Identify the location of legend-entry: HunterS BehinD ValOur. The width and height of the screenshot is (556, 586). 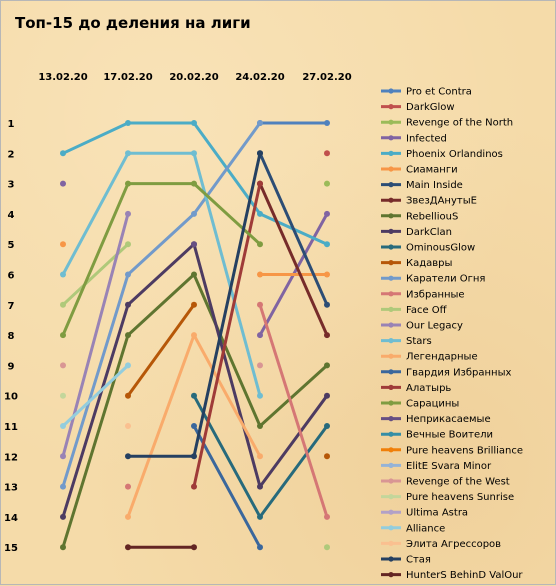
(464, 575).